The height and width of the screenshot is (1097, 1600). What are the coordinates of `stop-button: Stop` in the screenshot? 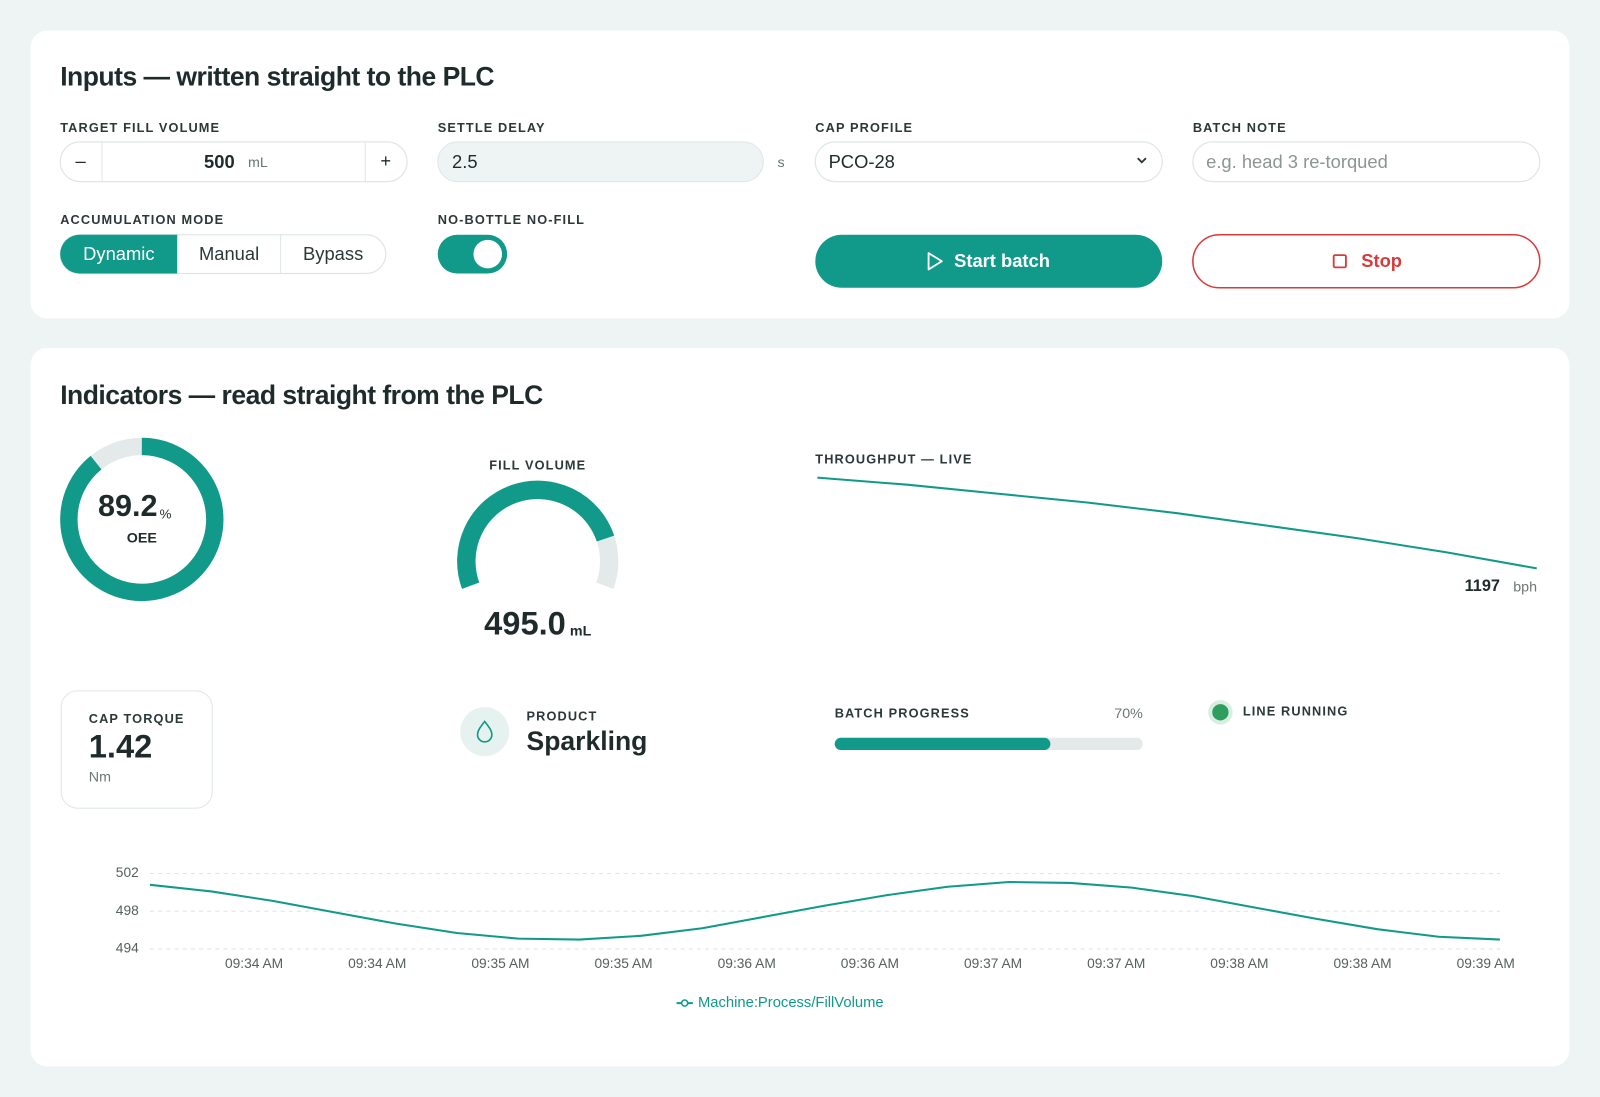 It's located at (1366, 261).